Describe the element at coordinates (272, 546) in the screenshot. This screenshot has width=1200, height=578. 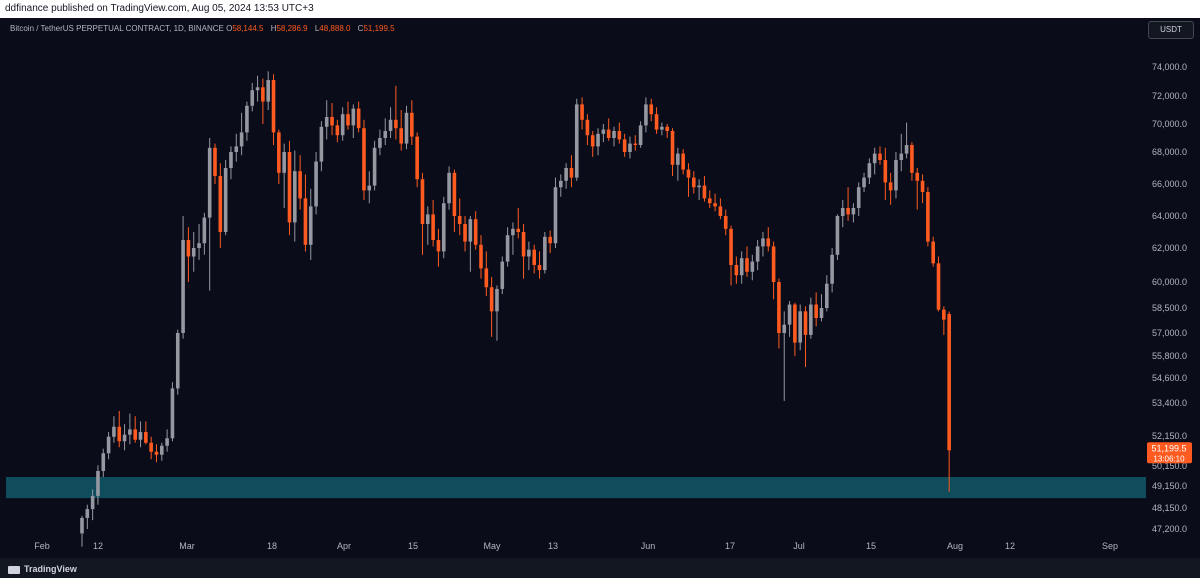
I see `x-tick-label: 18` at that location.